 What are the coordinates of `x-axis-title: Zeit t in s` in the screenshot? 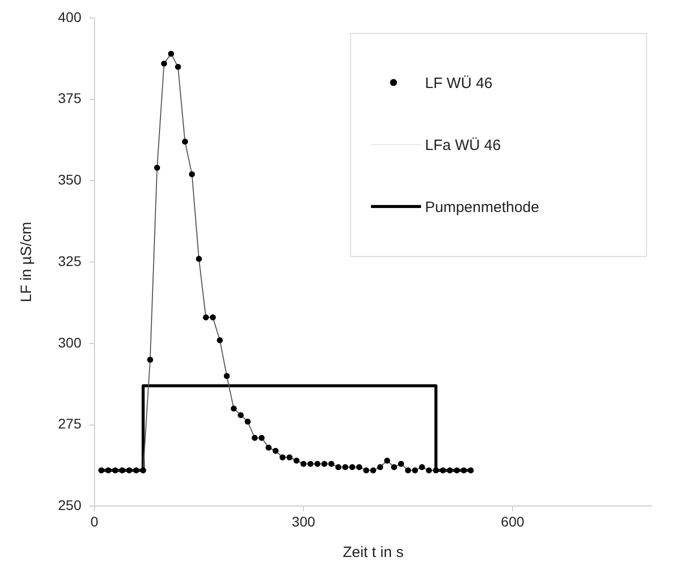 It's located at (373, 553).